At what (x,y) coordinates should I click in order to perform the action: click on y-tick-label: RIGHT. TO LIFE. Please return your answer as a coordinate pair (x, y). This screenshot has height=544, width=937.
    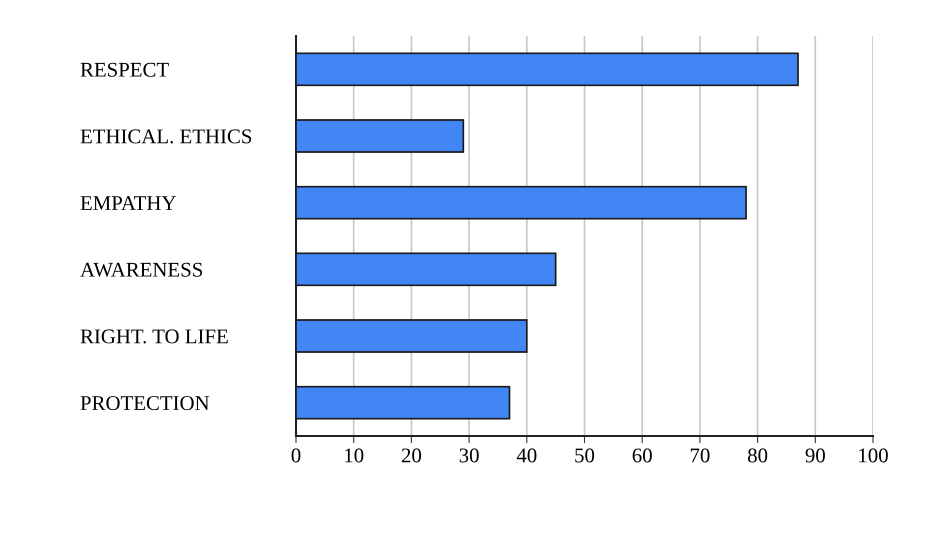
    Looking at the image, I should click on (154, 336).